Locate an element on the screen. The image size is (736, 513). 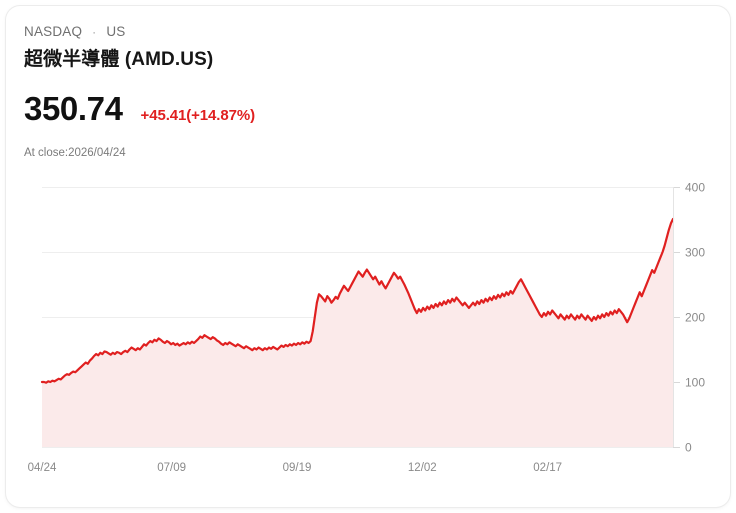
market-status-note: At close:2026/04/24 is located at coordinates (75, 153).